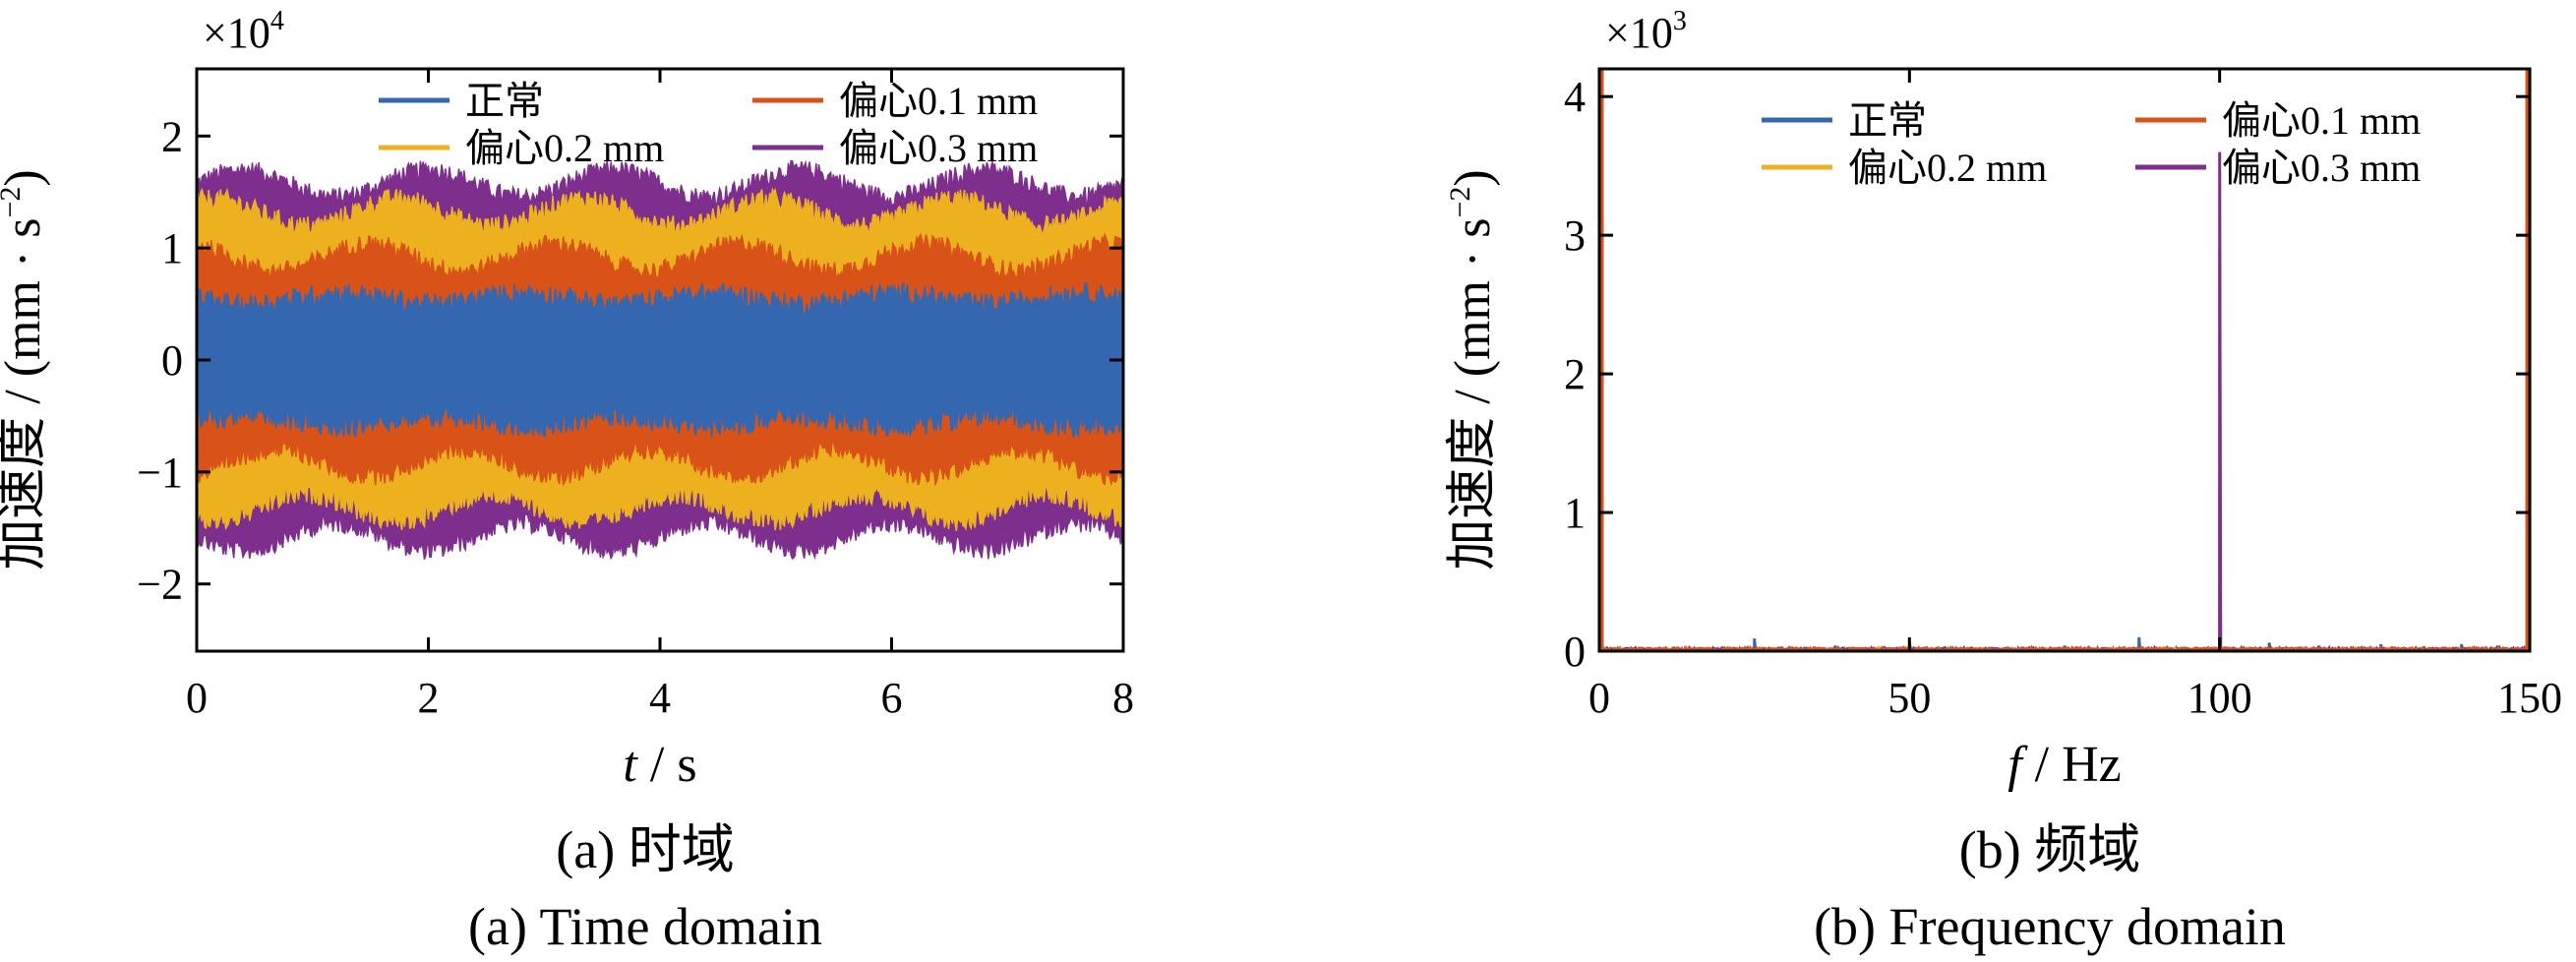 The height and width of the screenshot is (962, 2576). I want to click on y-tick-label: −1, so click(160, 473).